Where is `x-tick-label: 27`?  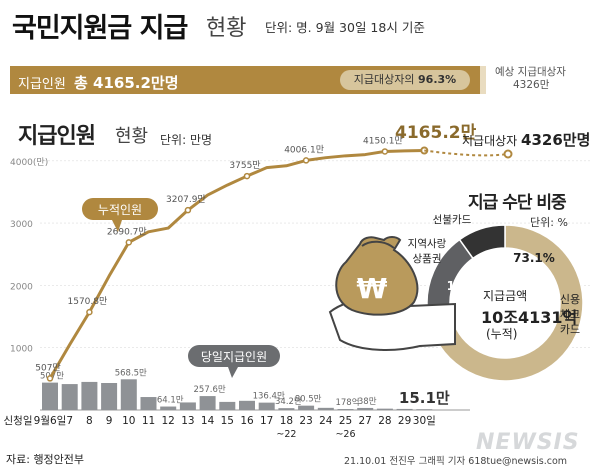 x-tick-label: 27 is located at coordinates (365, 421).